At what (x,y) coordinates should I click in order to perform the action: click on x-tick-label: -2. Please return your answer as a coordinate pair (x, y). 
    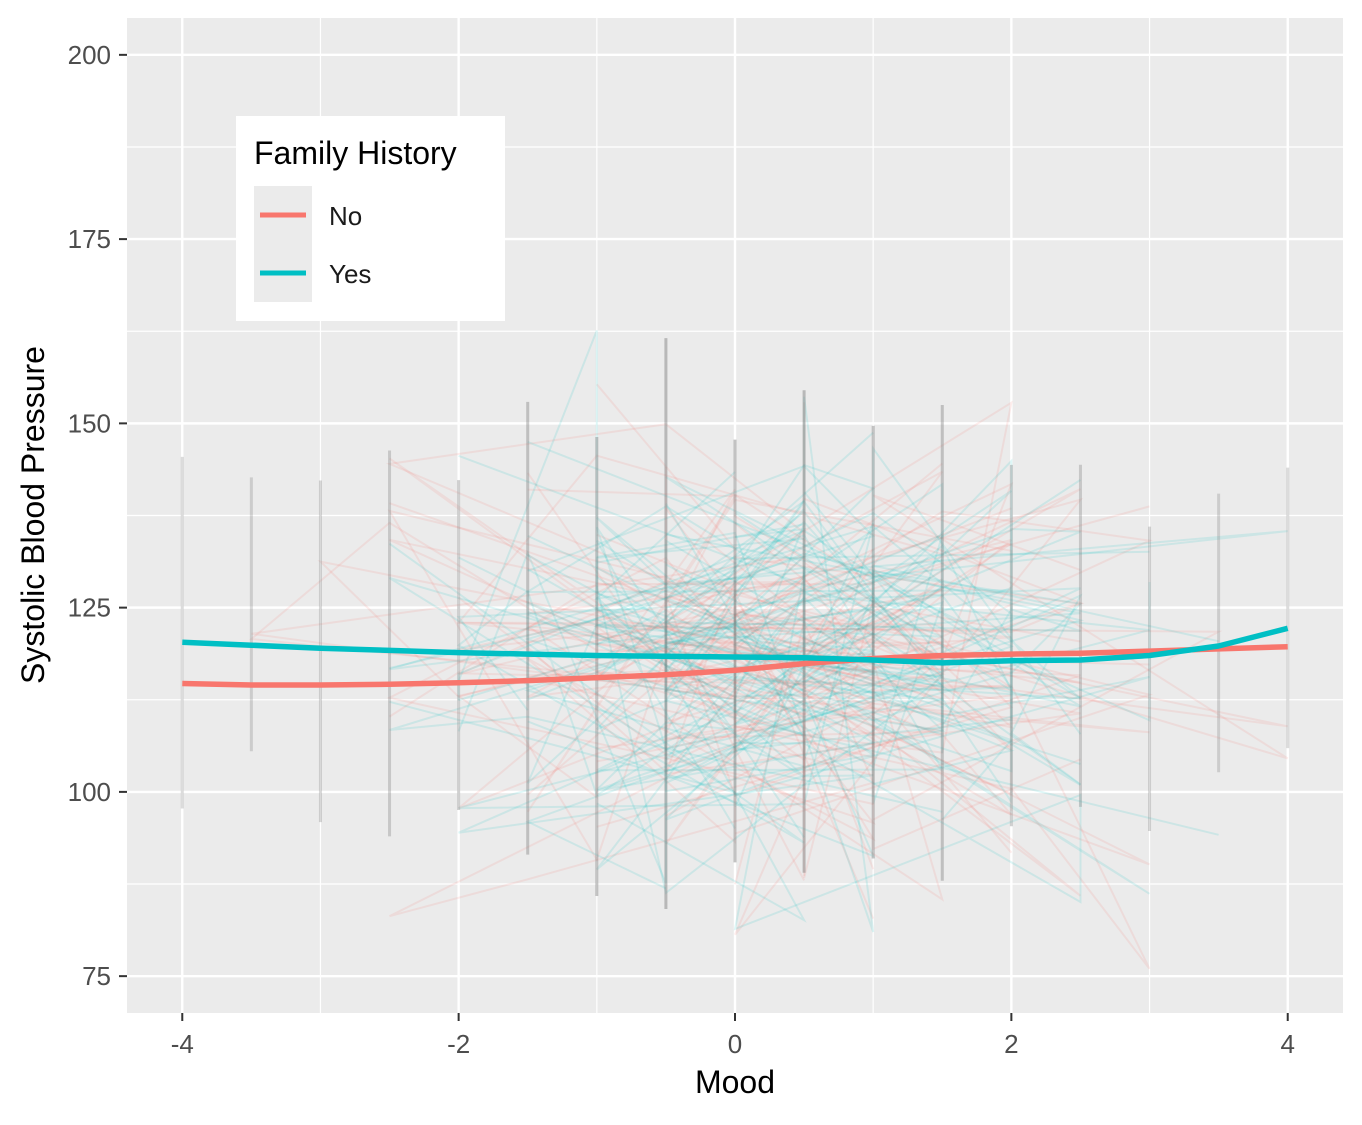
    Looking at the image, I should click on (458, 1044).